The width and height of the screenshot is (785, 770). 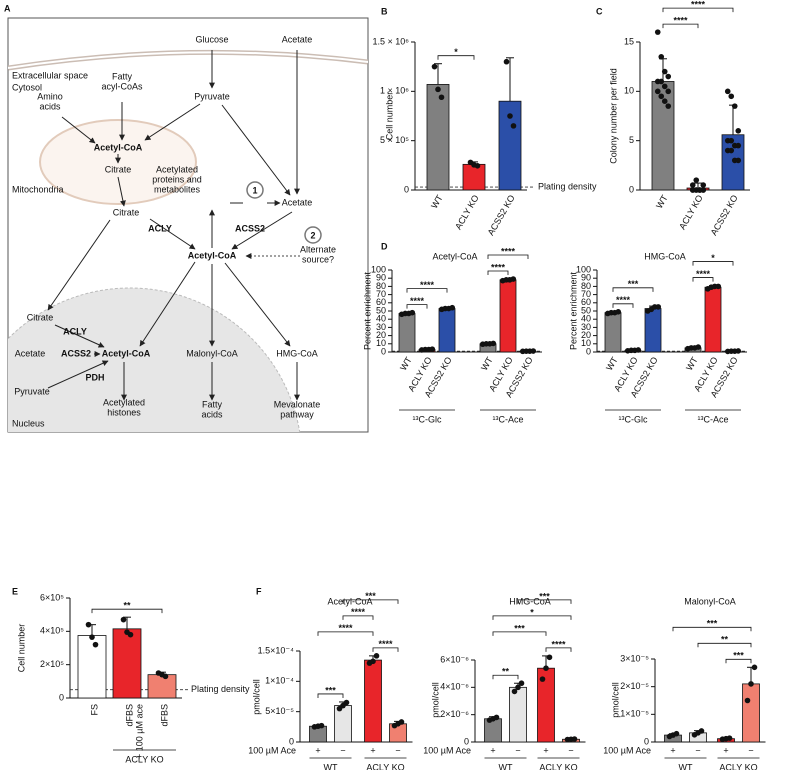 I want to click on y-tick-label: 2×10⁵, so click(x=52, y=664).